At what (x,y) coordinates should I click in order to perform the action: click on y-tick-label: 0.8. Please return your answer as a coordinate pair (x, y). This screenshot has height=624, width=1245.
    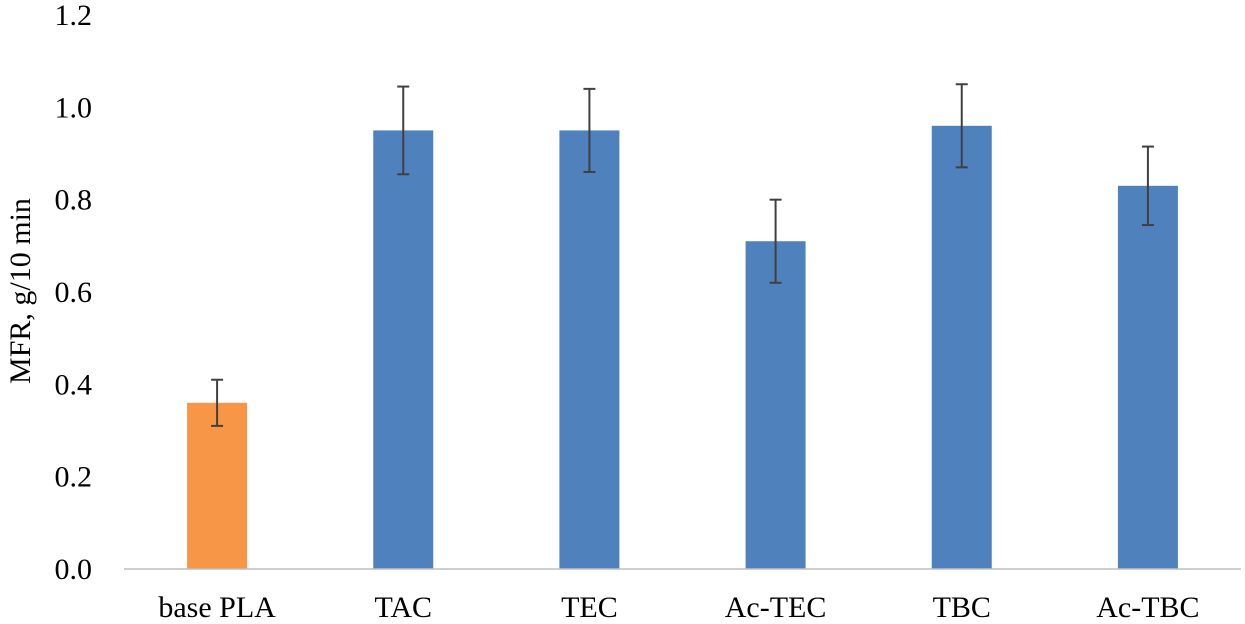
    Looking at the image, I should click on (74, 200).